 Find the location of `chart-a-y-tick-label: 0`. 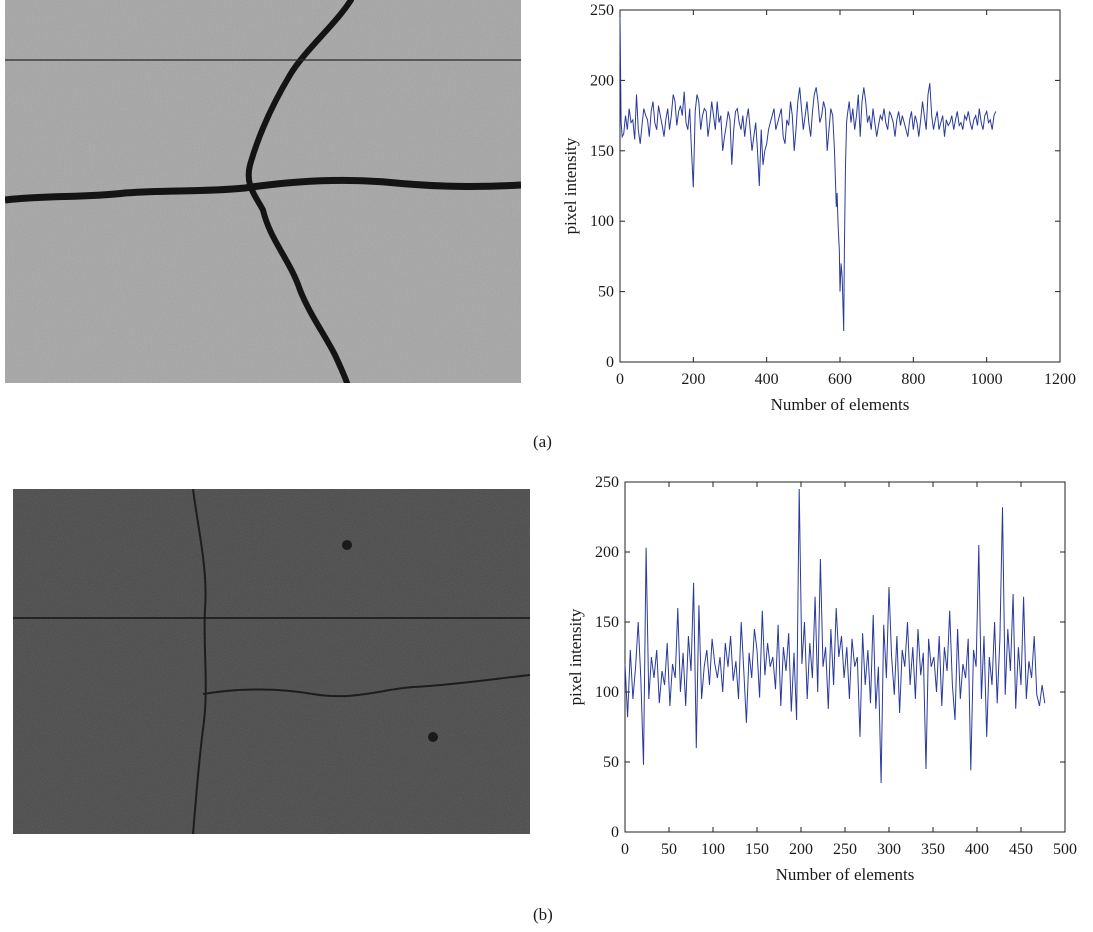

chart-a-y-tick-label: 0 is located at coordinates (610, 362).